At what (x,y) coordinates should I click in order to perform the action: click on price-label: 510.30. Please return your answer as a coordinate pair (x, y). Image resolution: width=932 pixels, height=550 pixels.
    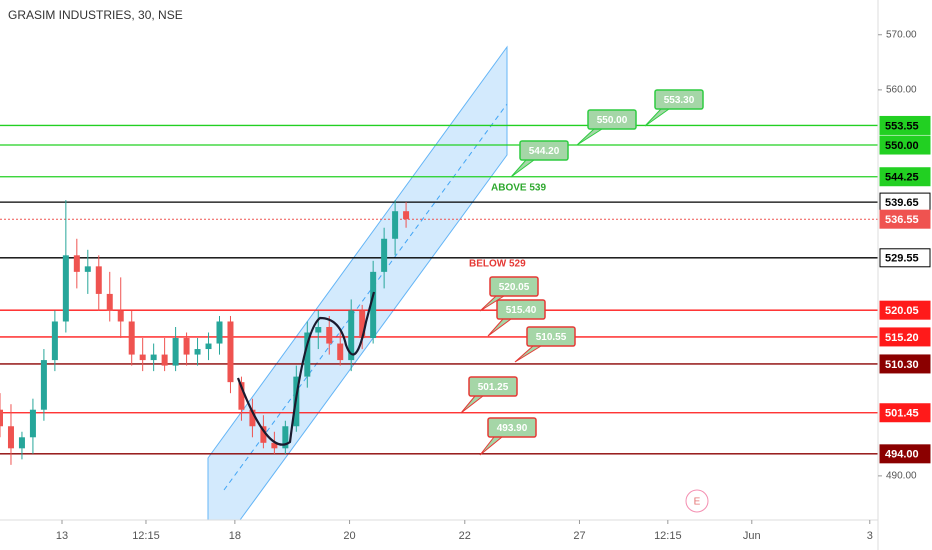
    Looking at the image, I should click on (902, 365).